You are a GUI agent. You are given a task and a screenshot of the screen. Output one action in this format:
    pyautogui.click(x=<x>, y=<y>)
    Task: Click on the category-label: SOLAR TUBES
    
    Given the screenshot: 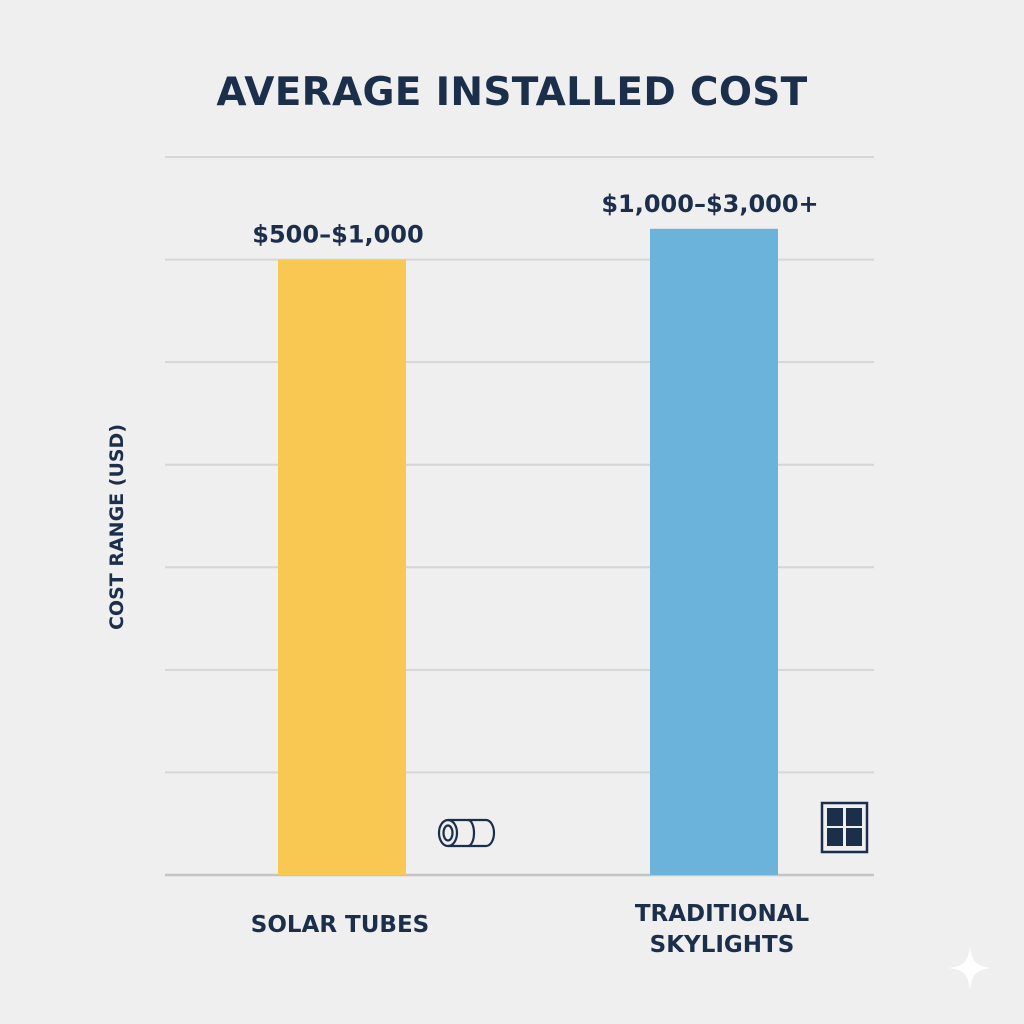 What is the action you would take?
    pyautogui.click(x=340, y=925)
    